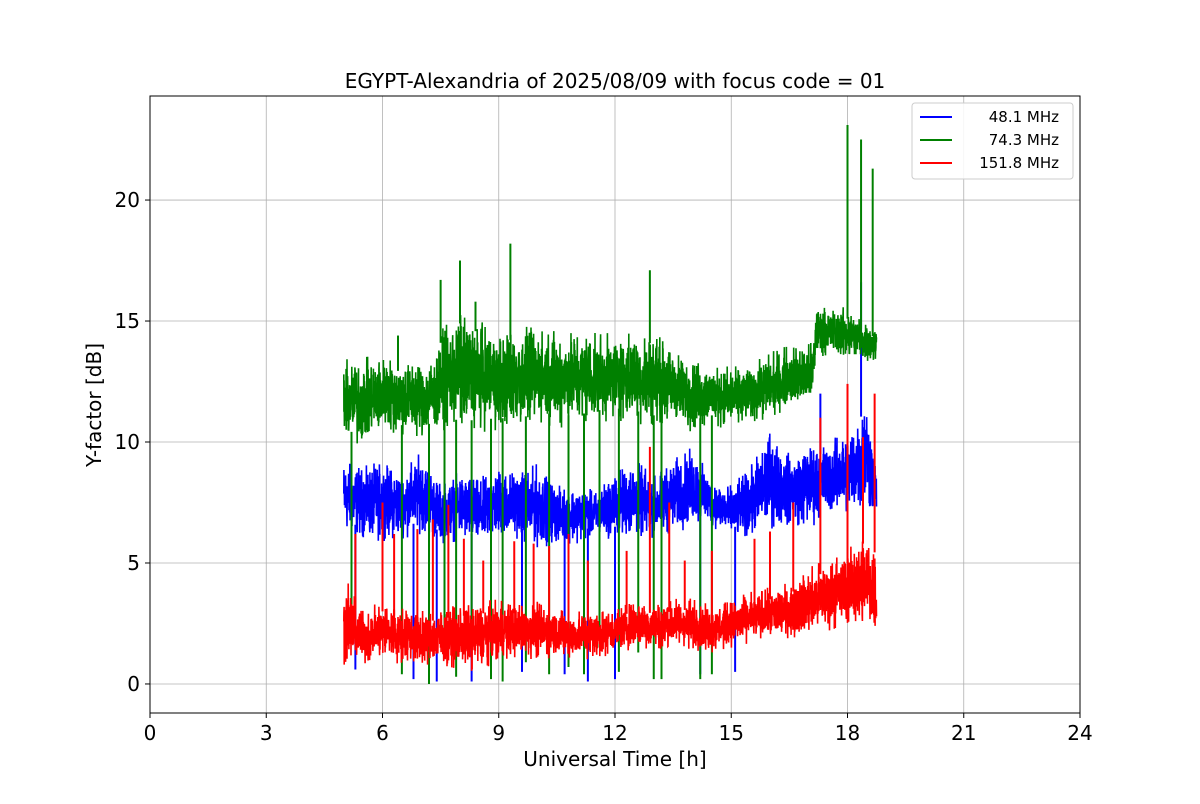 The height and width of the screenshot is (804, 1200). Describe the element at coordinates (133, 563) in the screenshot. I see `y-tick-label: 5` at that location.